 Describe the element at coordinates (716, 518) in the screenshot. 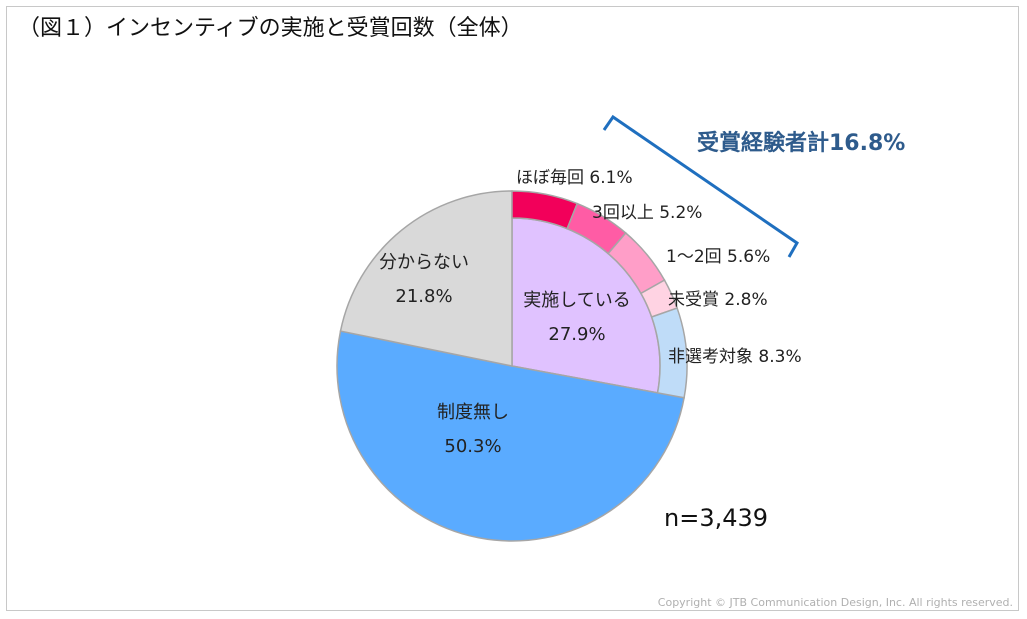

I see `sample-size: n=3,439` at that location.